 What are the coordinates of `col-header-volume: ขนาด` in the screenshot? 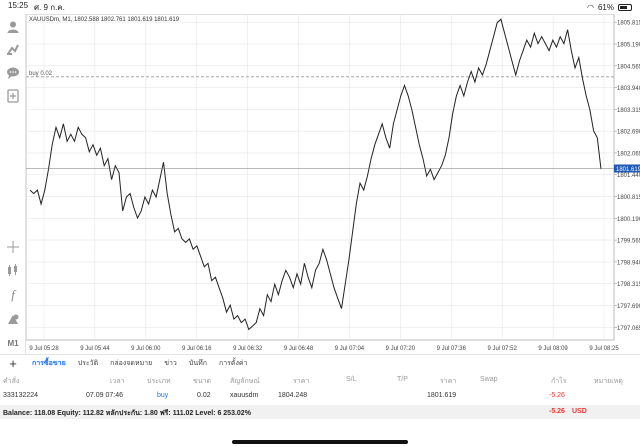 It's located at (202, 381).